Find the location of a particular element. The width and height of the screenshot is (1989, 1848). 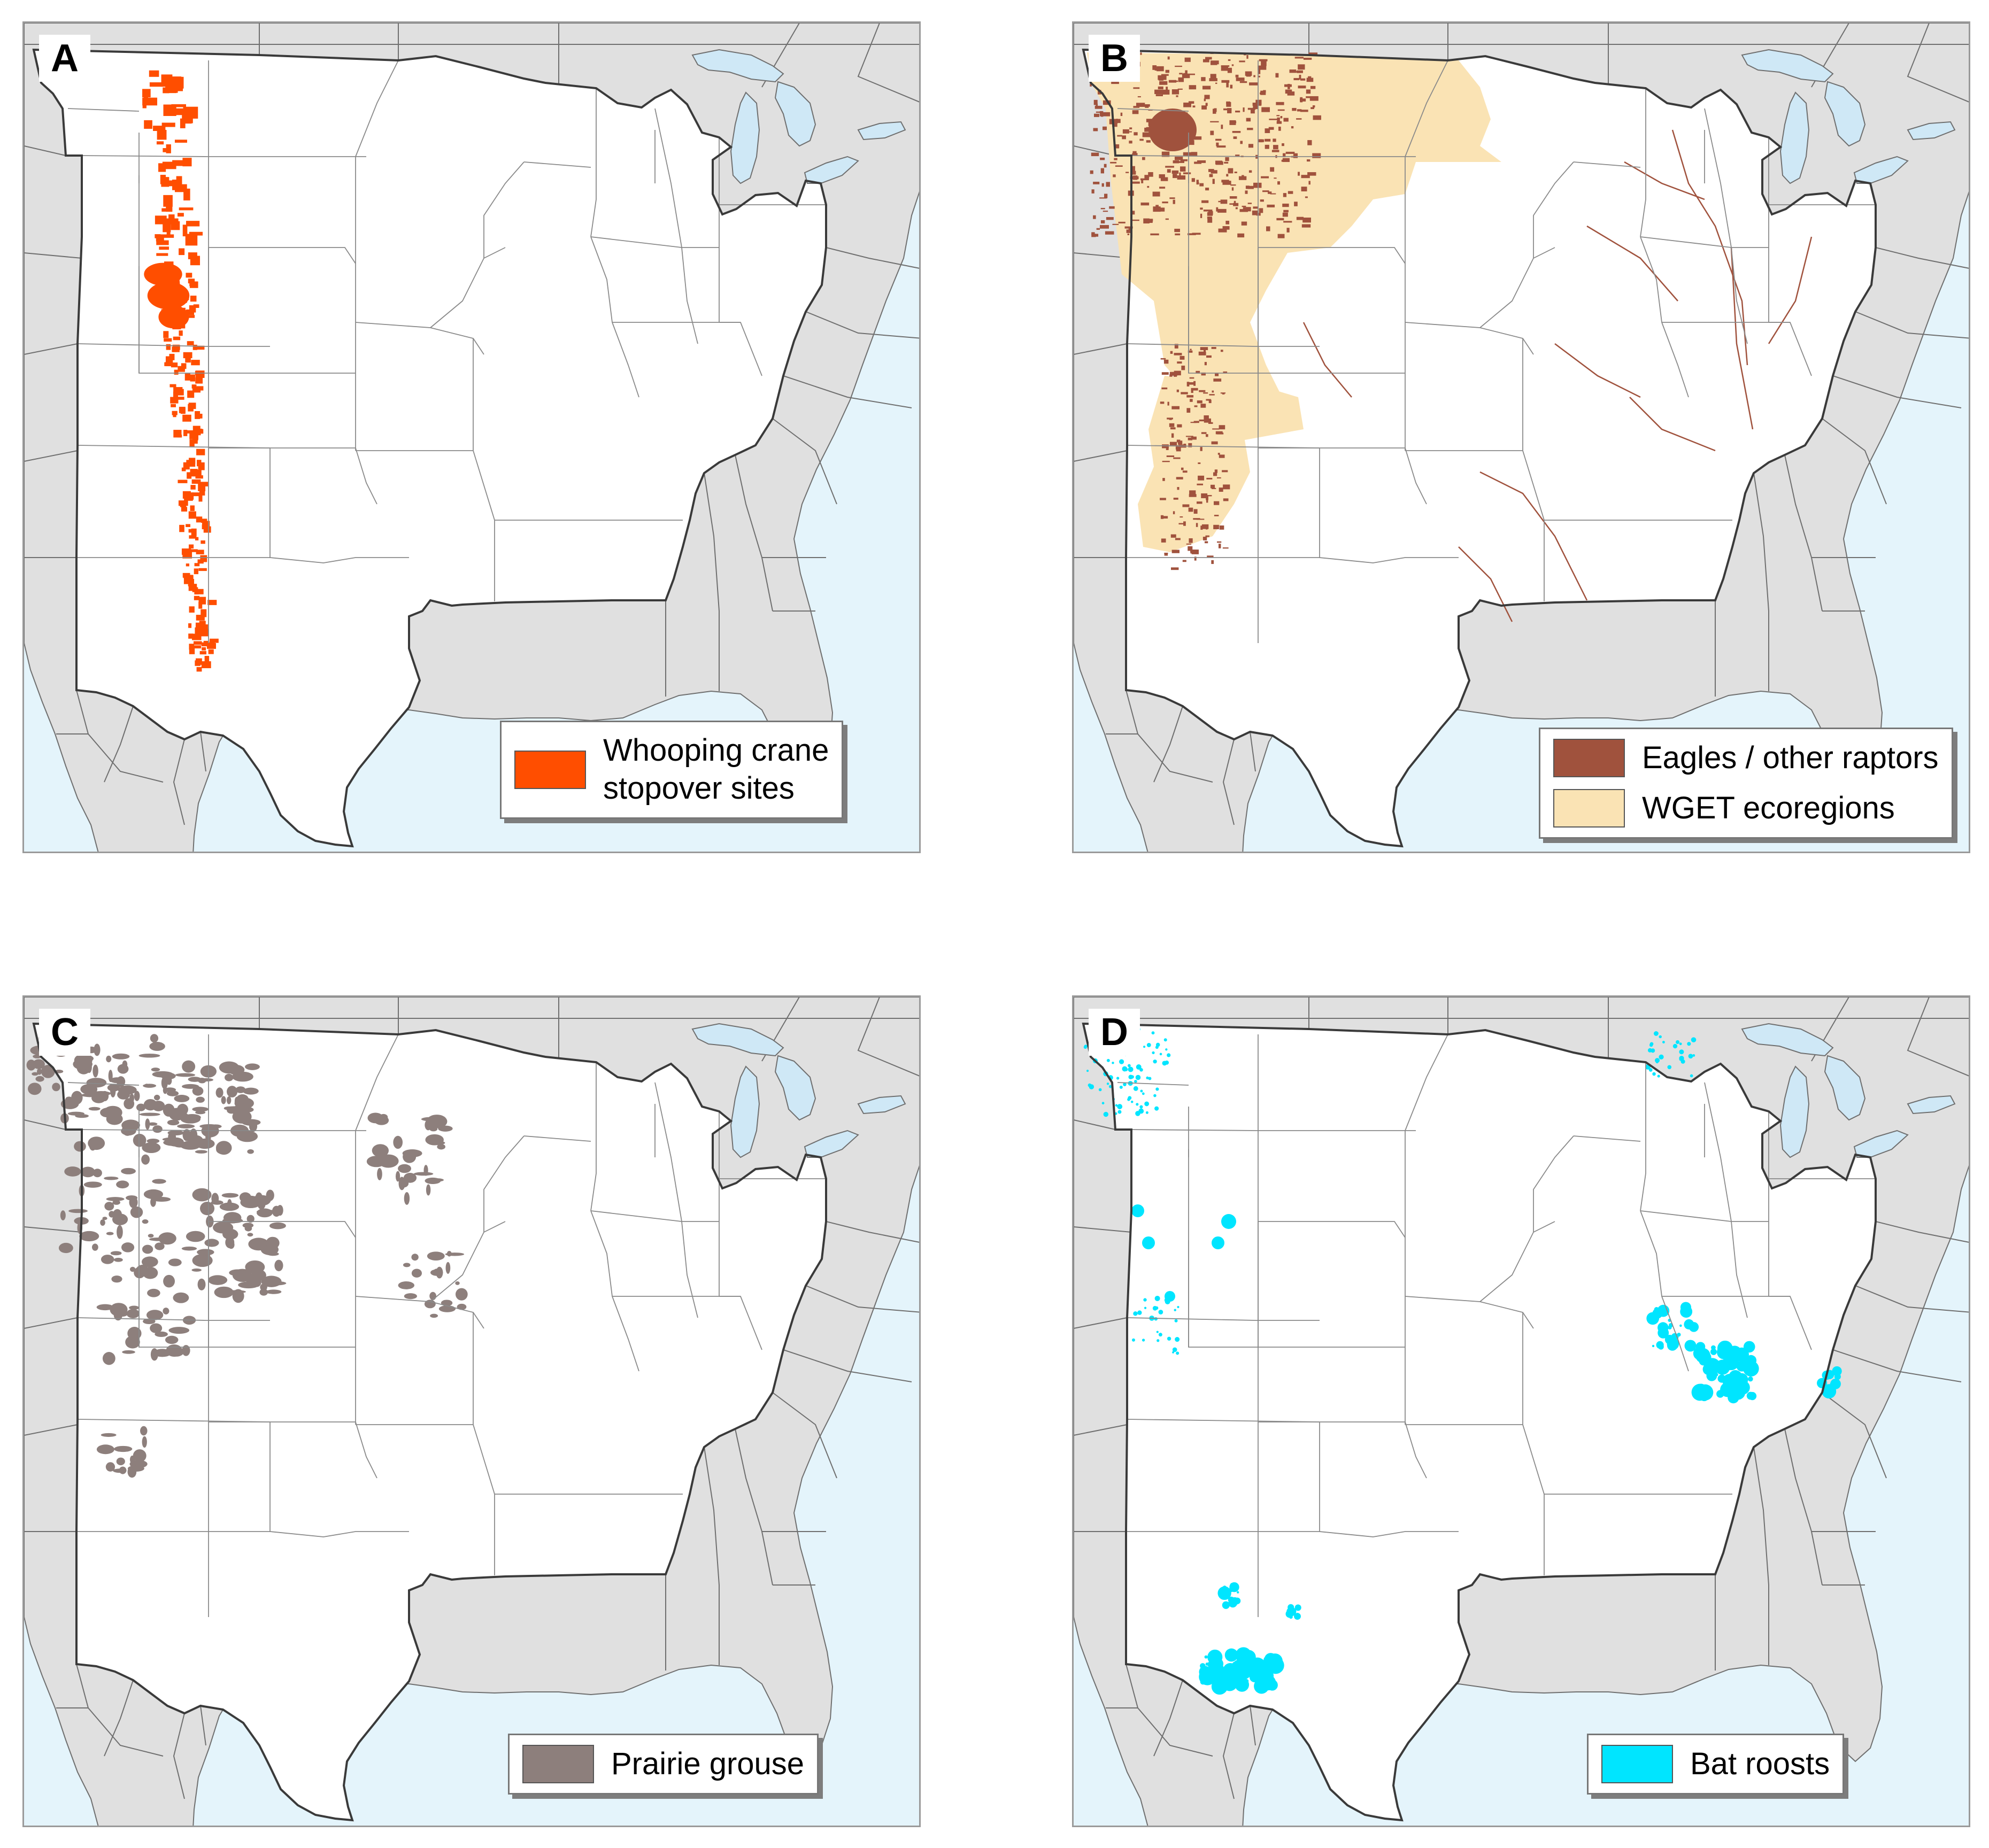

wget-ecoregions is located at coordinates (1294, 302).